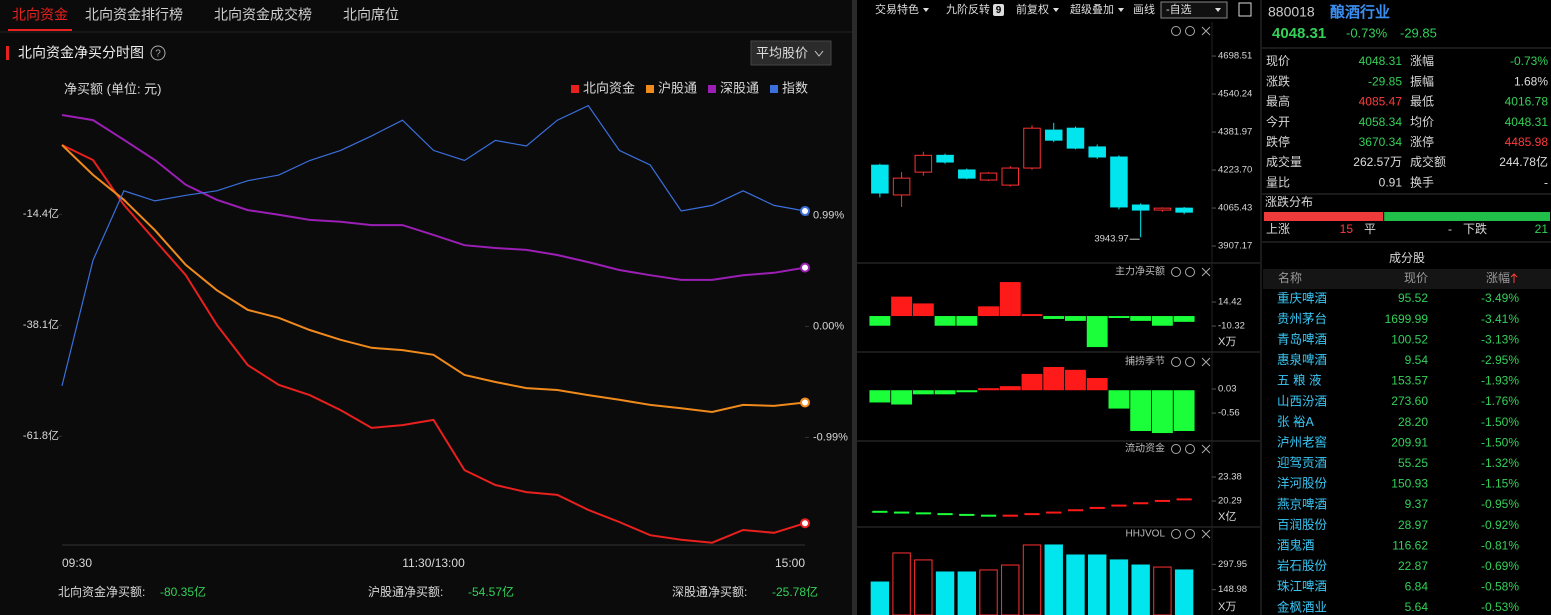  What do you see at coordinates (1417, 360) in the screenshot?
I see `stock-price: 9.54` at bounding box center [1417, 360].